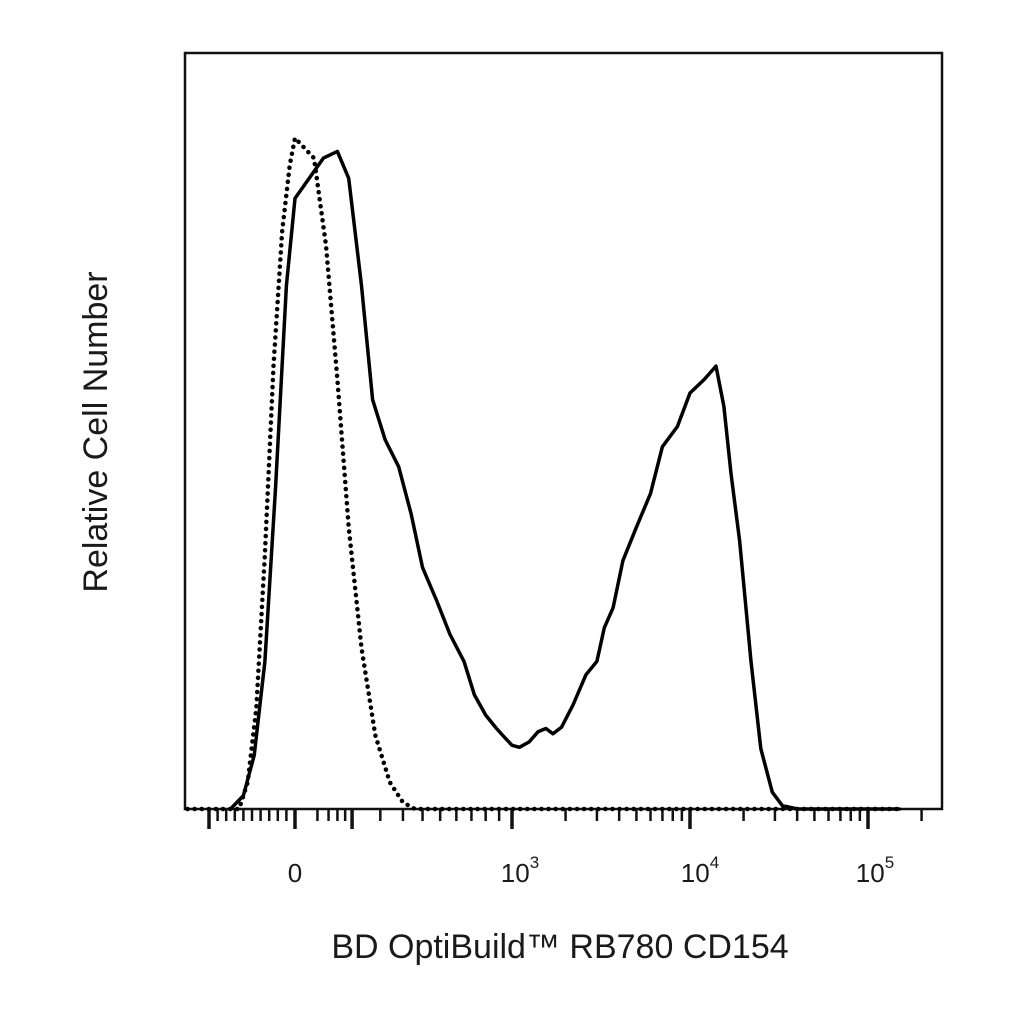 The image size is (1024, 1024). Describe the element at coordinates (520, 870) in the screenshot. I see `x-tick-label: 10³` at that location.